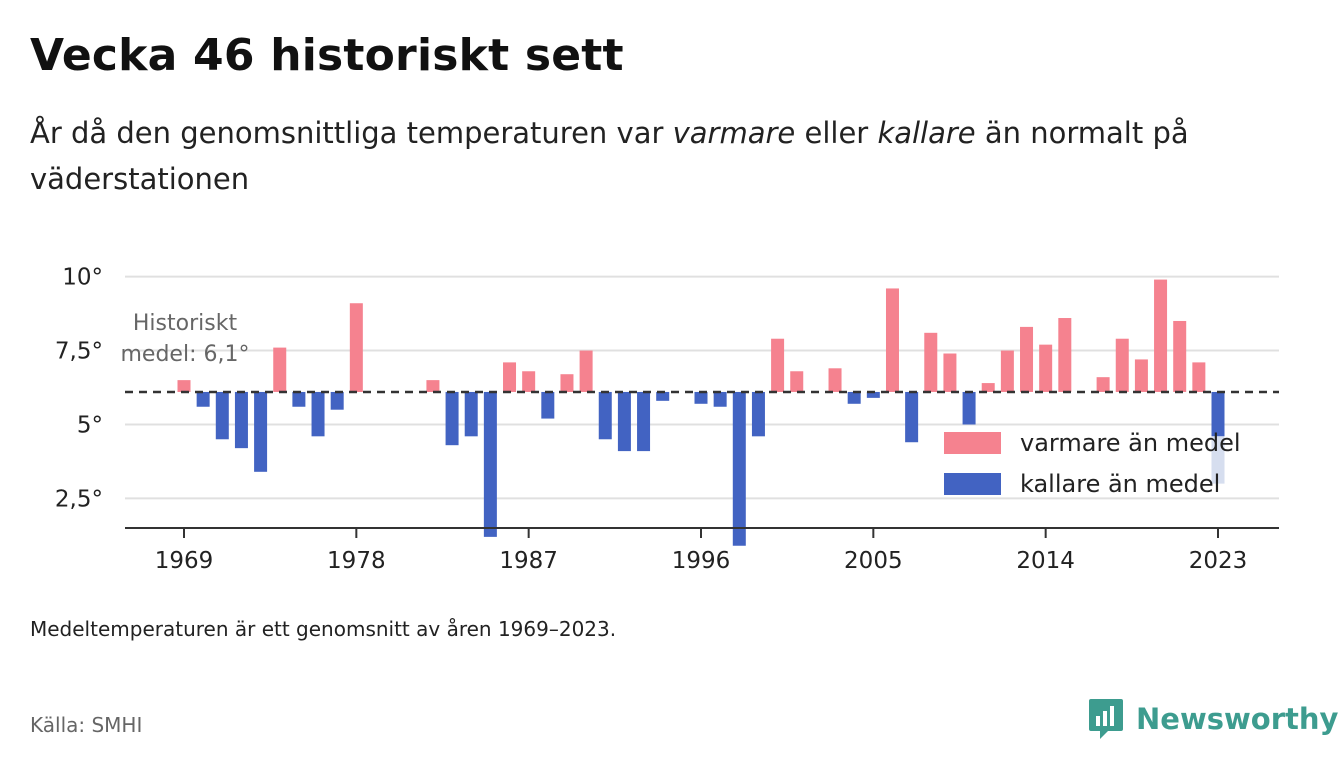  Describe the element at coordinates (82, 278) in the screenshot. I see `y-tick-label: 10°` at that location.